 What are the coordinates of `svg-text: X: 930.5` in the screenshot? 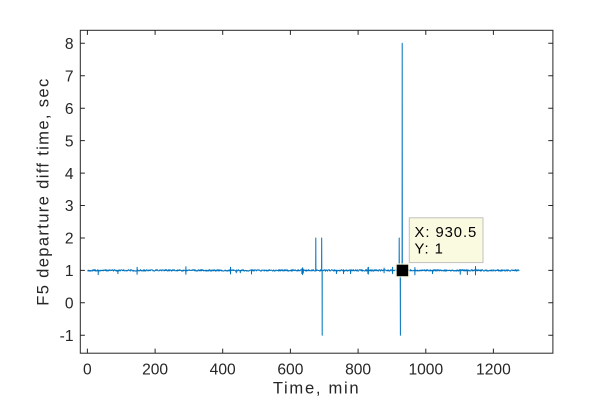 It's located at (446, 233).